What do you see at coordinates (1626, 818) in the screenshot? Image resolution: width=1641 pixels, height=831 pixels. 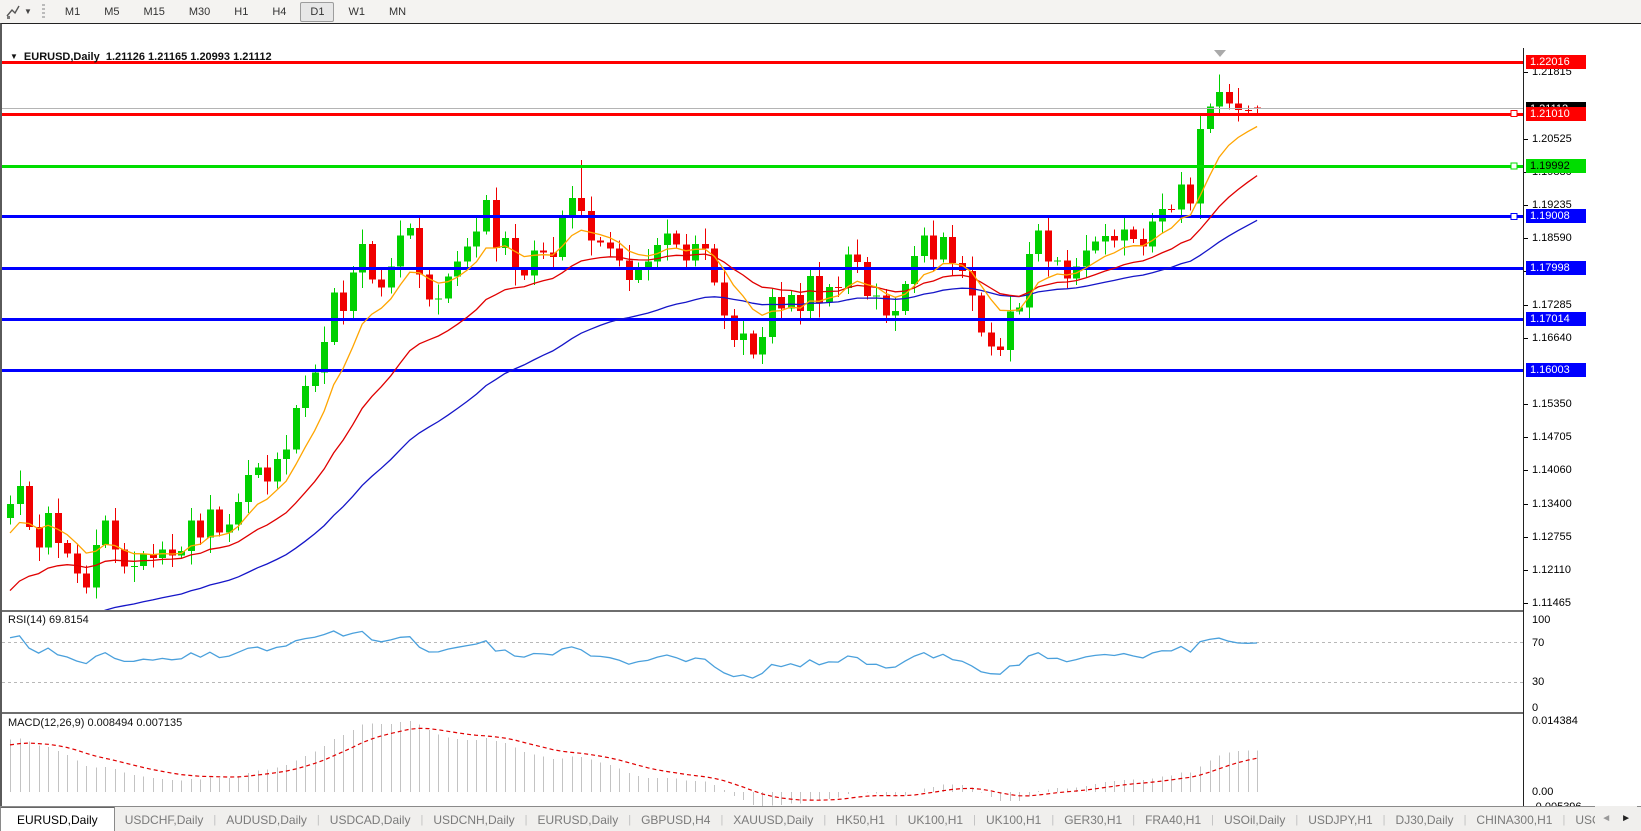 I see `tab-scroll-right-icon: ►` at bounding box center [1626, 818].